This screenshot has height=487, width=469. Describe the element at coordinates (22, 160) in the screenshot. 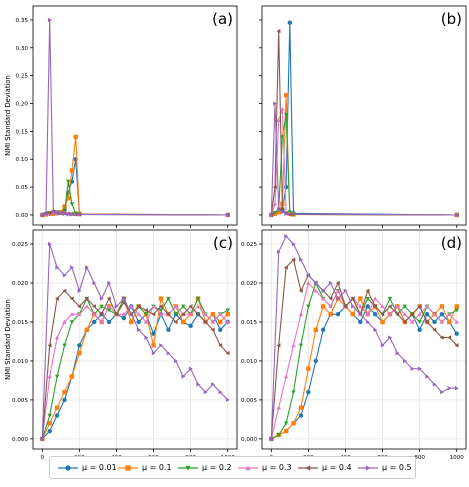

I see `y-tick-label: 0.10` at that location.